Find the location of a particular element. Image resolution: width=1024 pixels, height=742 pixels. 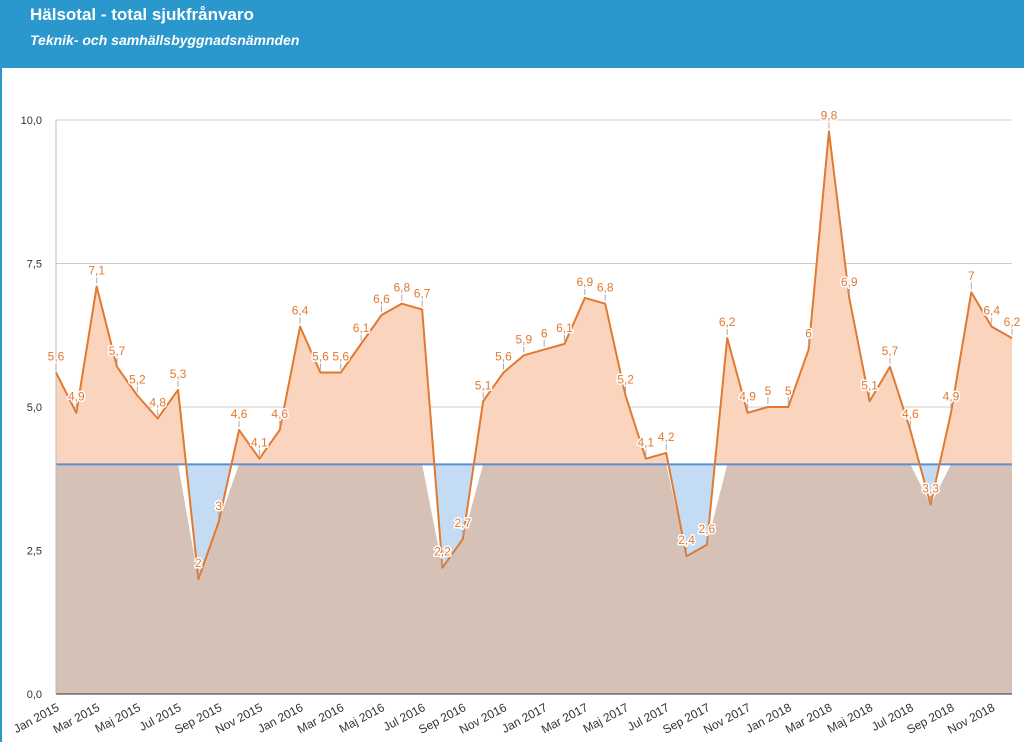

data-label: 5,9 is located at coordinates (523, 339).